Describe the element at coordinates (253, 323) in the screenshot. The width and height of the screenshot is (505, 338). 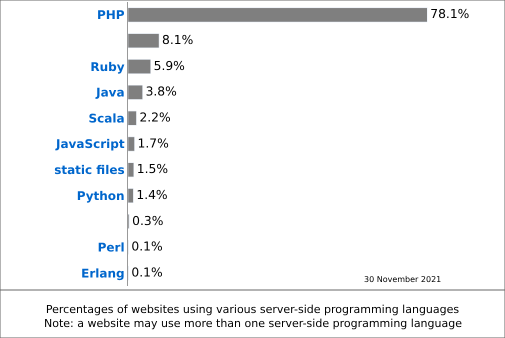
I see `text: Note: a website may use more than one server-side programming language` at that location.